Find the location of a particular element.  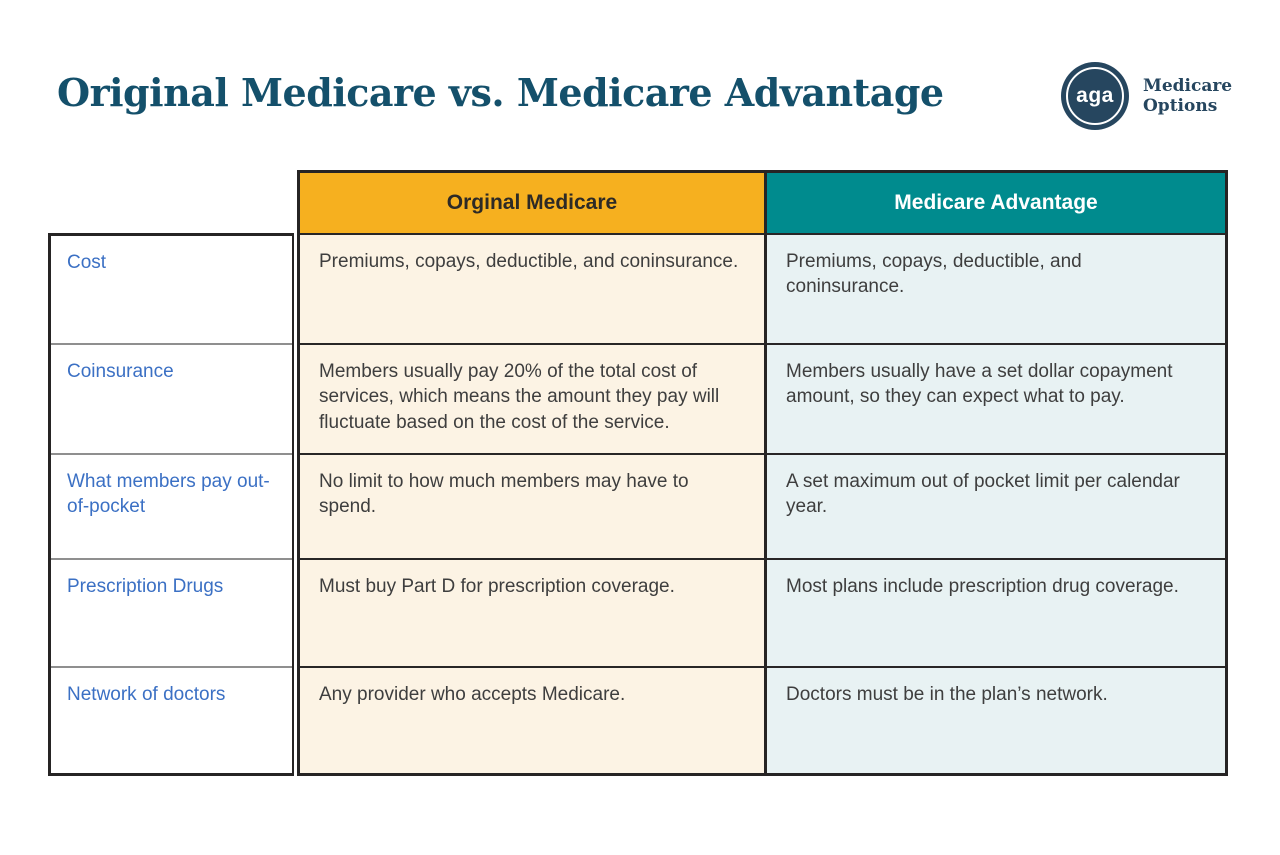

row-label-prescription-drugs: Prescription Drugs is located at coordinates (171, 612).